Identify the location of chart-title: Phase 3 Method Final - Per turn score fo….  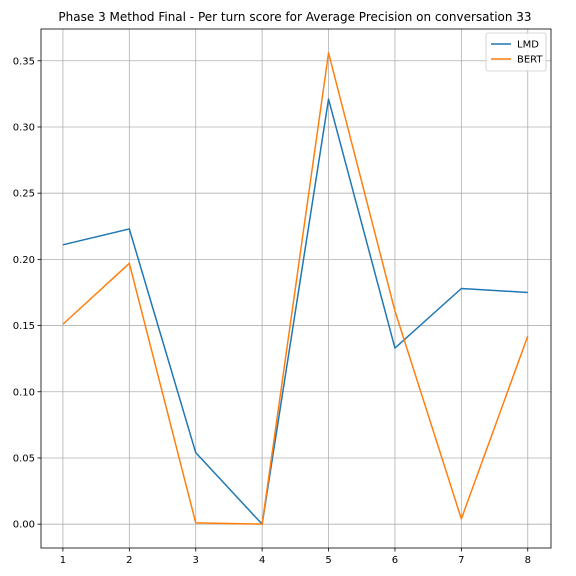
(294, 17).